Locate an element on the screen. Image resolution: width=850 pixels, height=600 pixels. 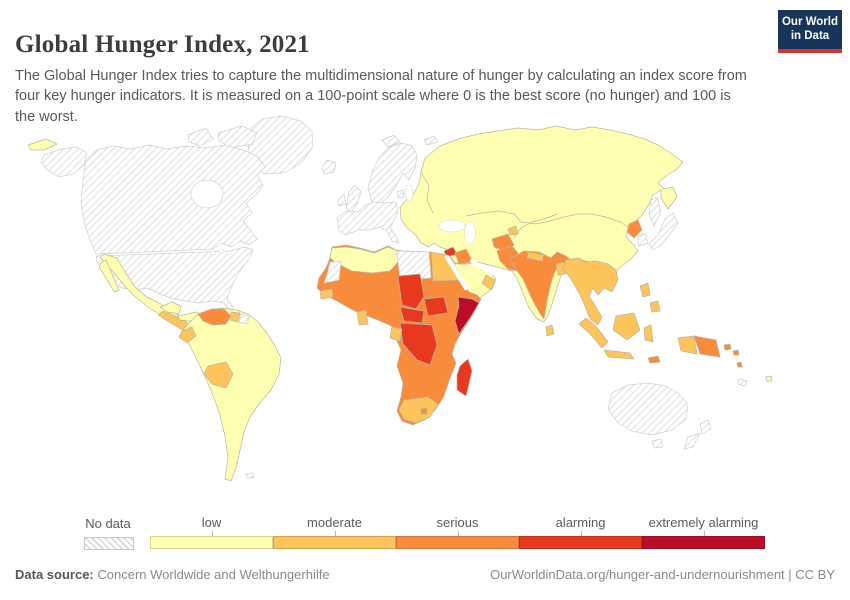
region-solomon-islands is located at coordinates (731, 349).